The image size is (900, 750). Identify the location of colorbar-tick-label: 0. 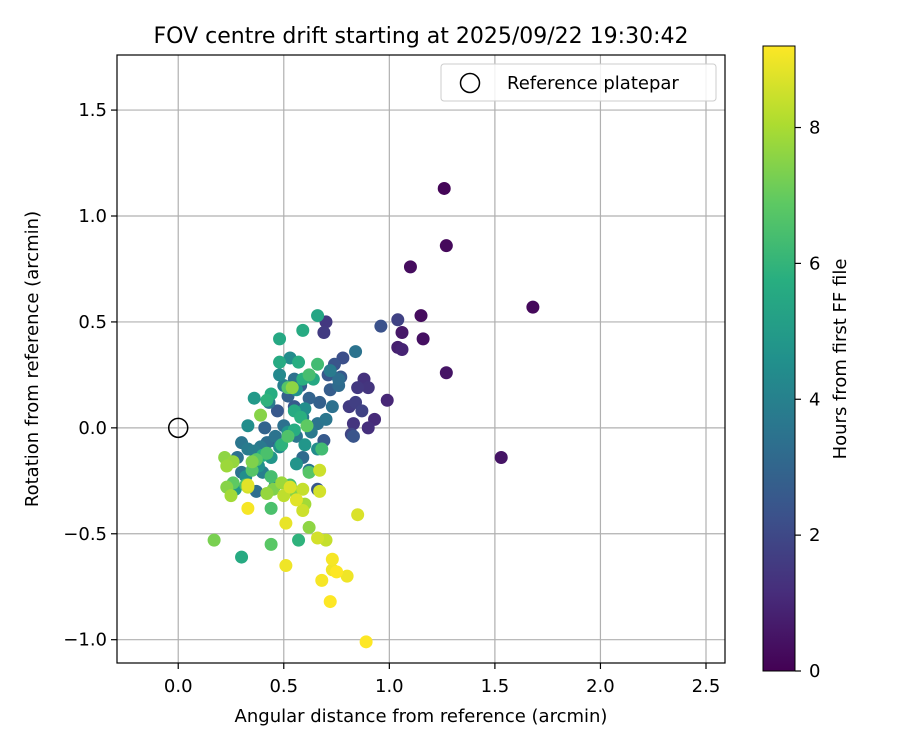
(814, 671).